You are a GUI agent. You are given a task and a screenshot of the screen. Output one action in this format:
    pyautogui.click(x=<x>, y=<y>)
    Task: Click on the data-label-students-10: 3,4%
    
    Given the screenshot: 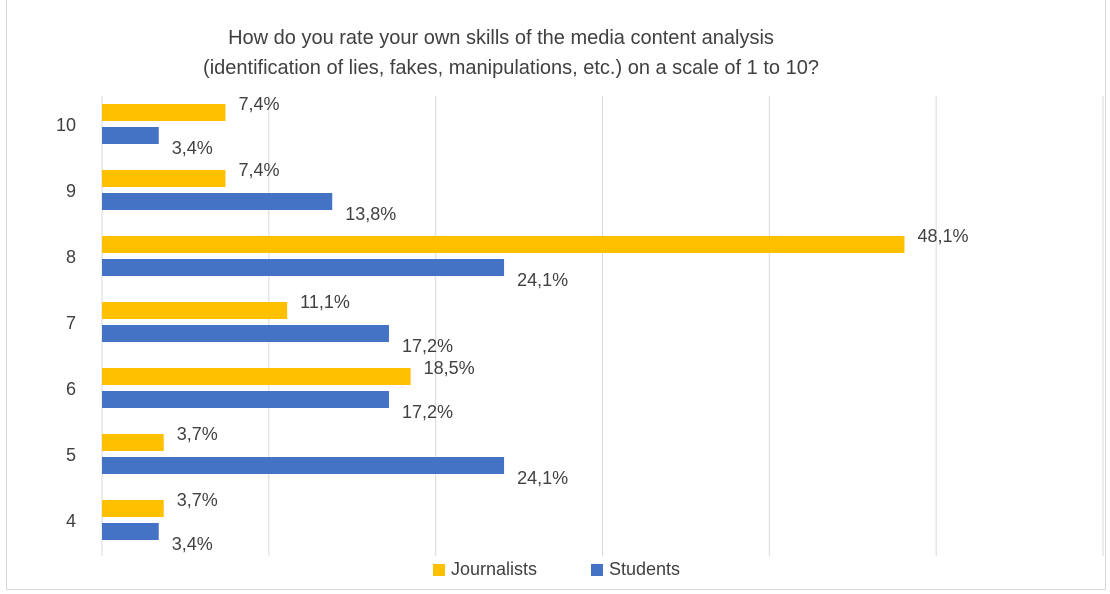 What is the action you would take?
    pyautogui.click(x=192, y=148)
    